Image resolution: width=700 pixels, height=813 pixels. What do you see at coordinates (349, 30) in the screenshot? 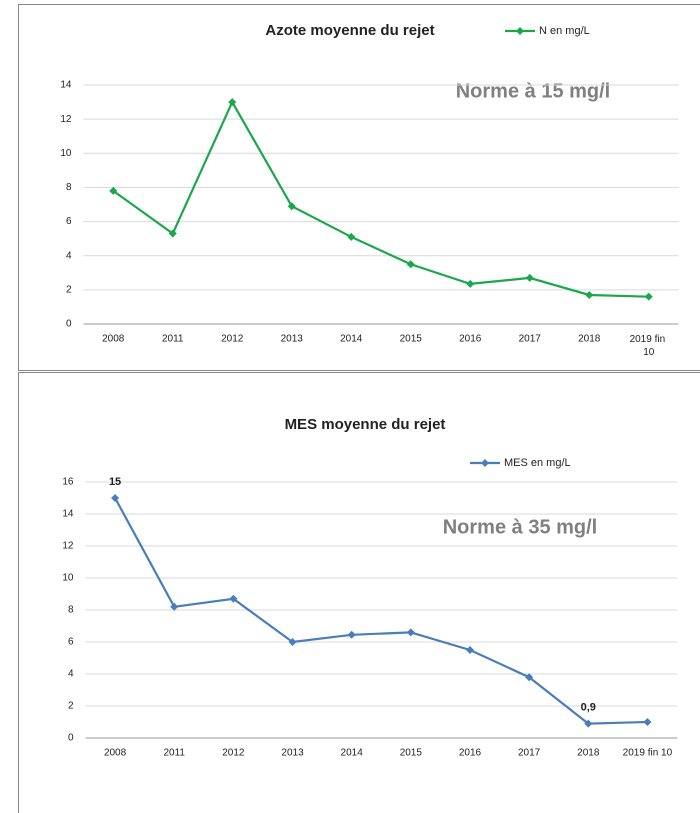
I see `chart-title: Azote moyenne du rejet` at bounding box center [349, 30].